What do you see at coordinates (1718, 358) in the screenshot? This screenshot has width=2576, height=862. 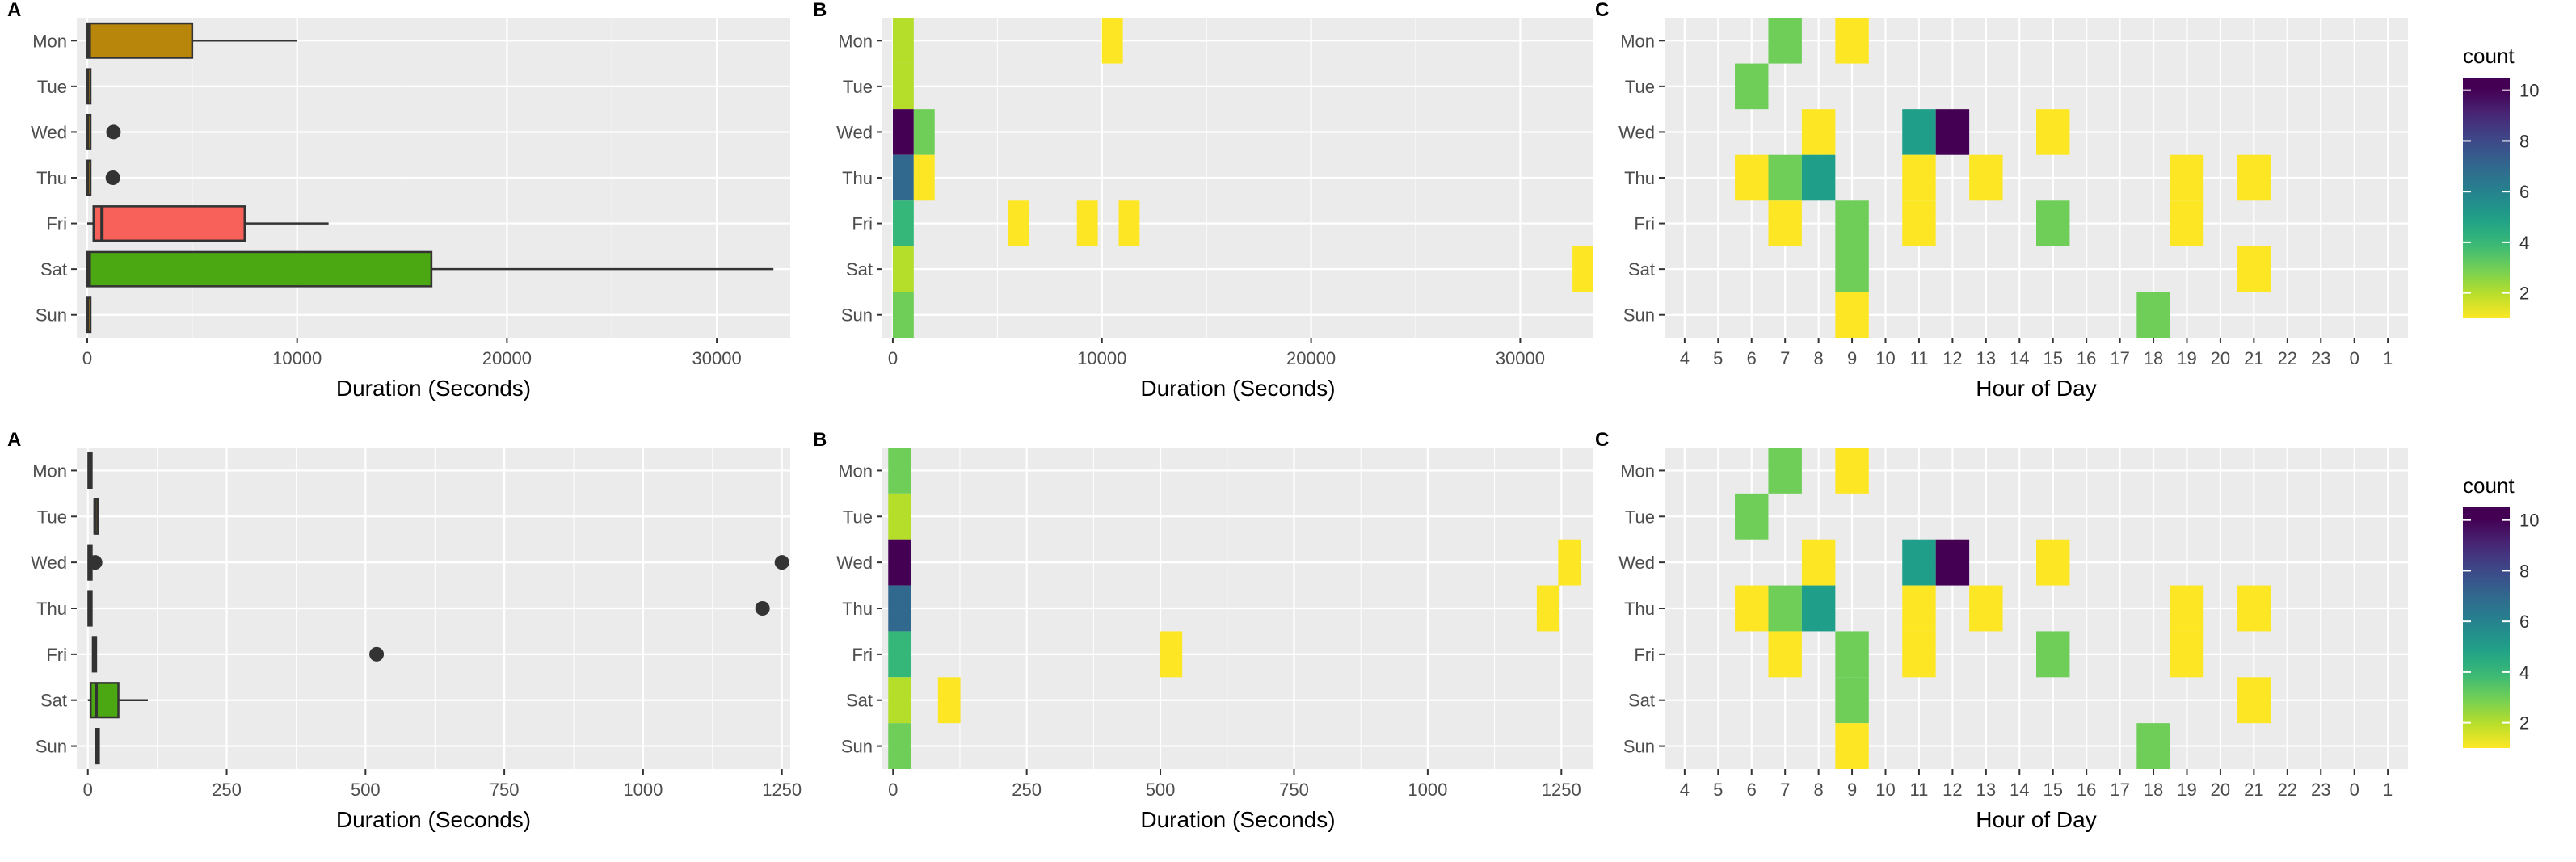 I see `x-tick-label: 5` at bounding box center [1718, 358].